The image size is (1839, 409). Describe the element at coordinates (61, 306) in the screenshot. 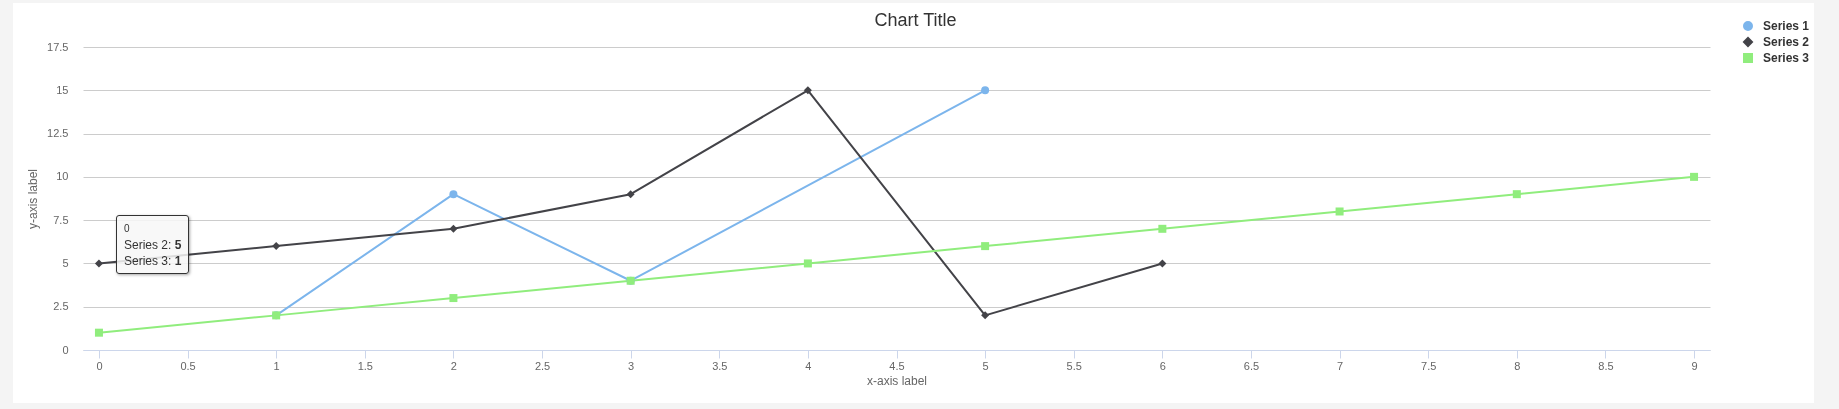

I see `y-tick-label: 2.5` at that location.